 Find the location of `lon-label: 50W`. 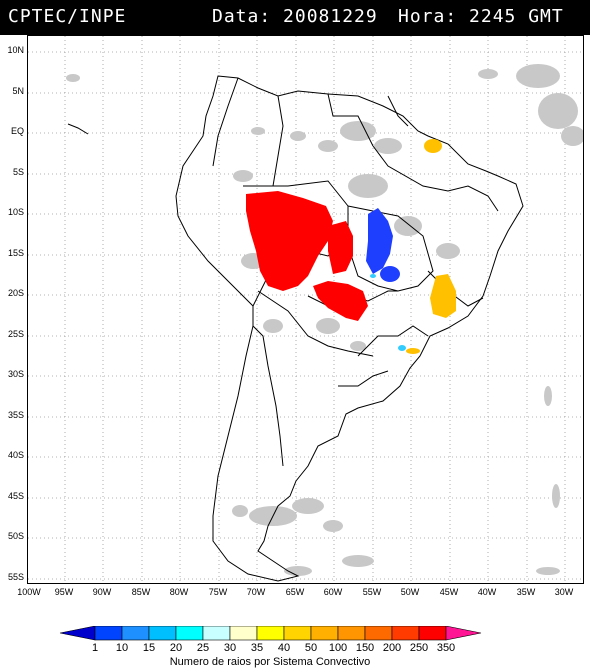

lon-label: 50W is located at coordinates (410, 592).